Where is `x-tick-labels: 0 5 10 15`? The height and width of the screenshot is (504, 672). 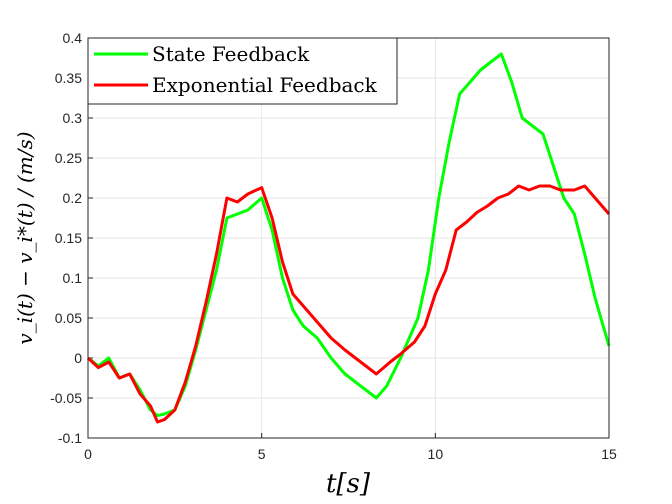 x-tick-labels: 0 5 10 15 is located at coordinates (350, 454).